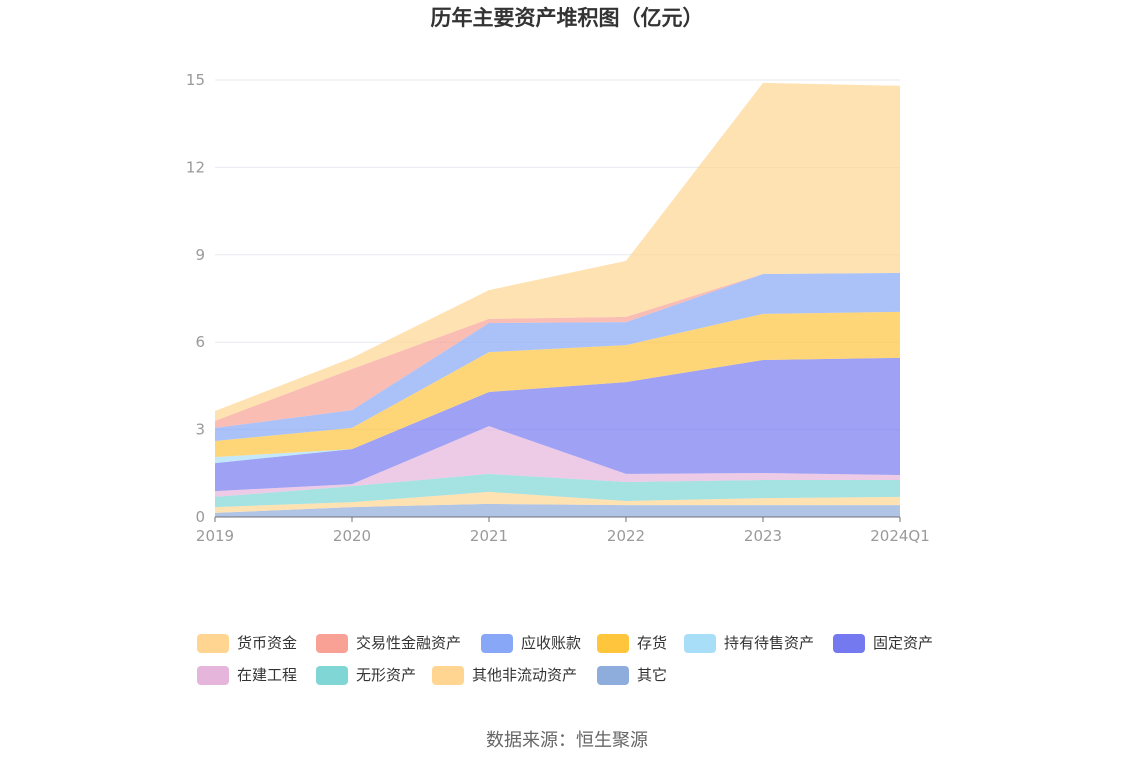 This screenshot has width=1134, height=766. I want to click on x-axis, so click(557, 519).